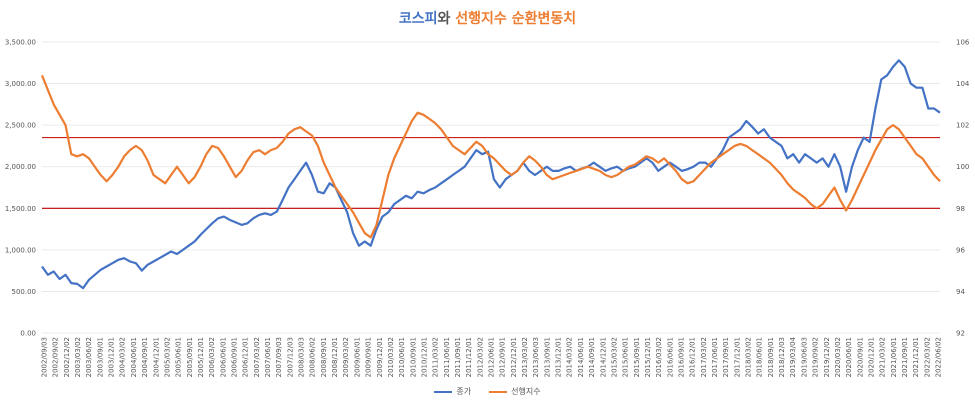 This screenshot has width=975, height=401. What do you see at coordinates (939, 357) in the screenshot?
I see `x-tick-label: 2022/06/02` at bounding box center [939, 357].